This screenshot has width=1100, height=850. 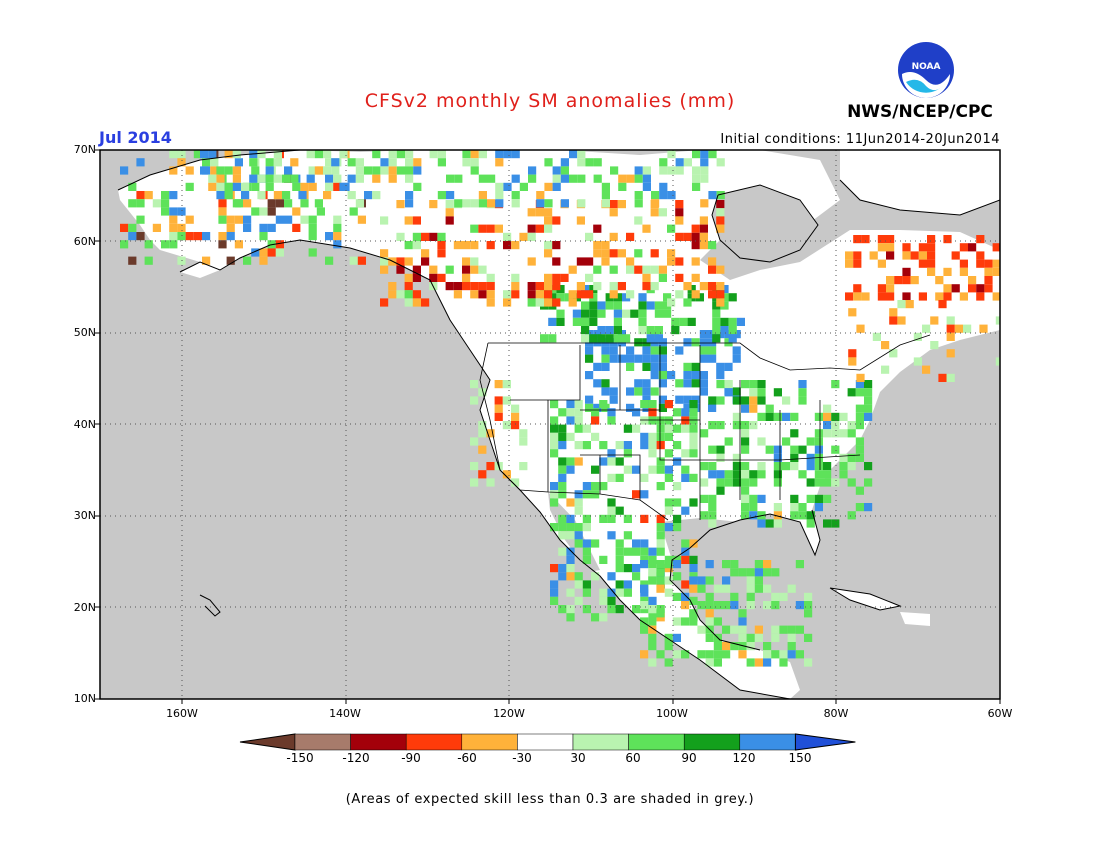 I want to click on colorbar-swatch, so click(x=434, y=742).